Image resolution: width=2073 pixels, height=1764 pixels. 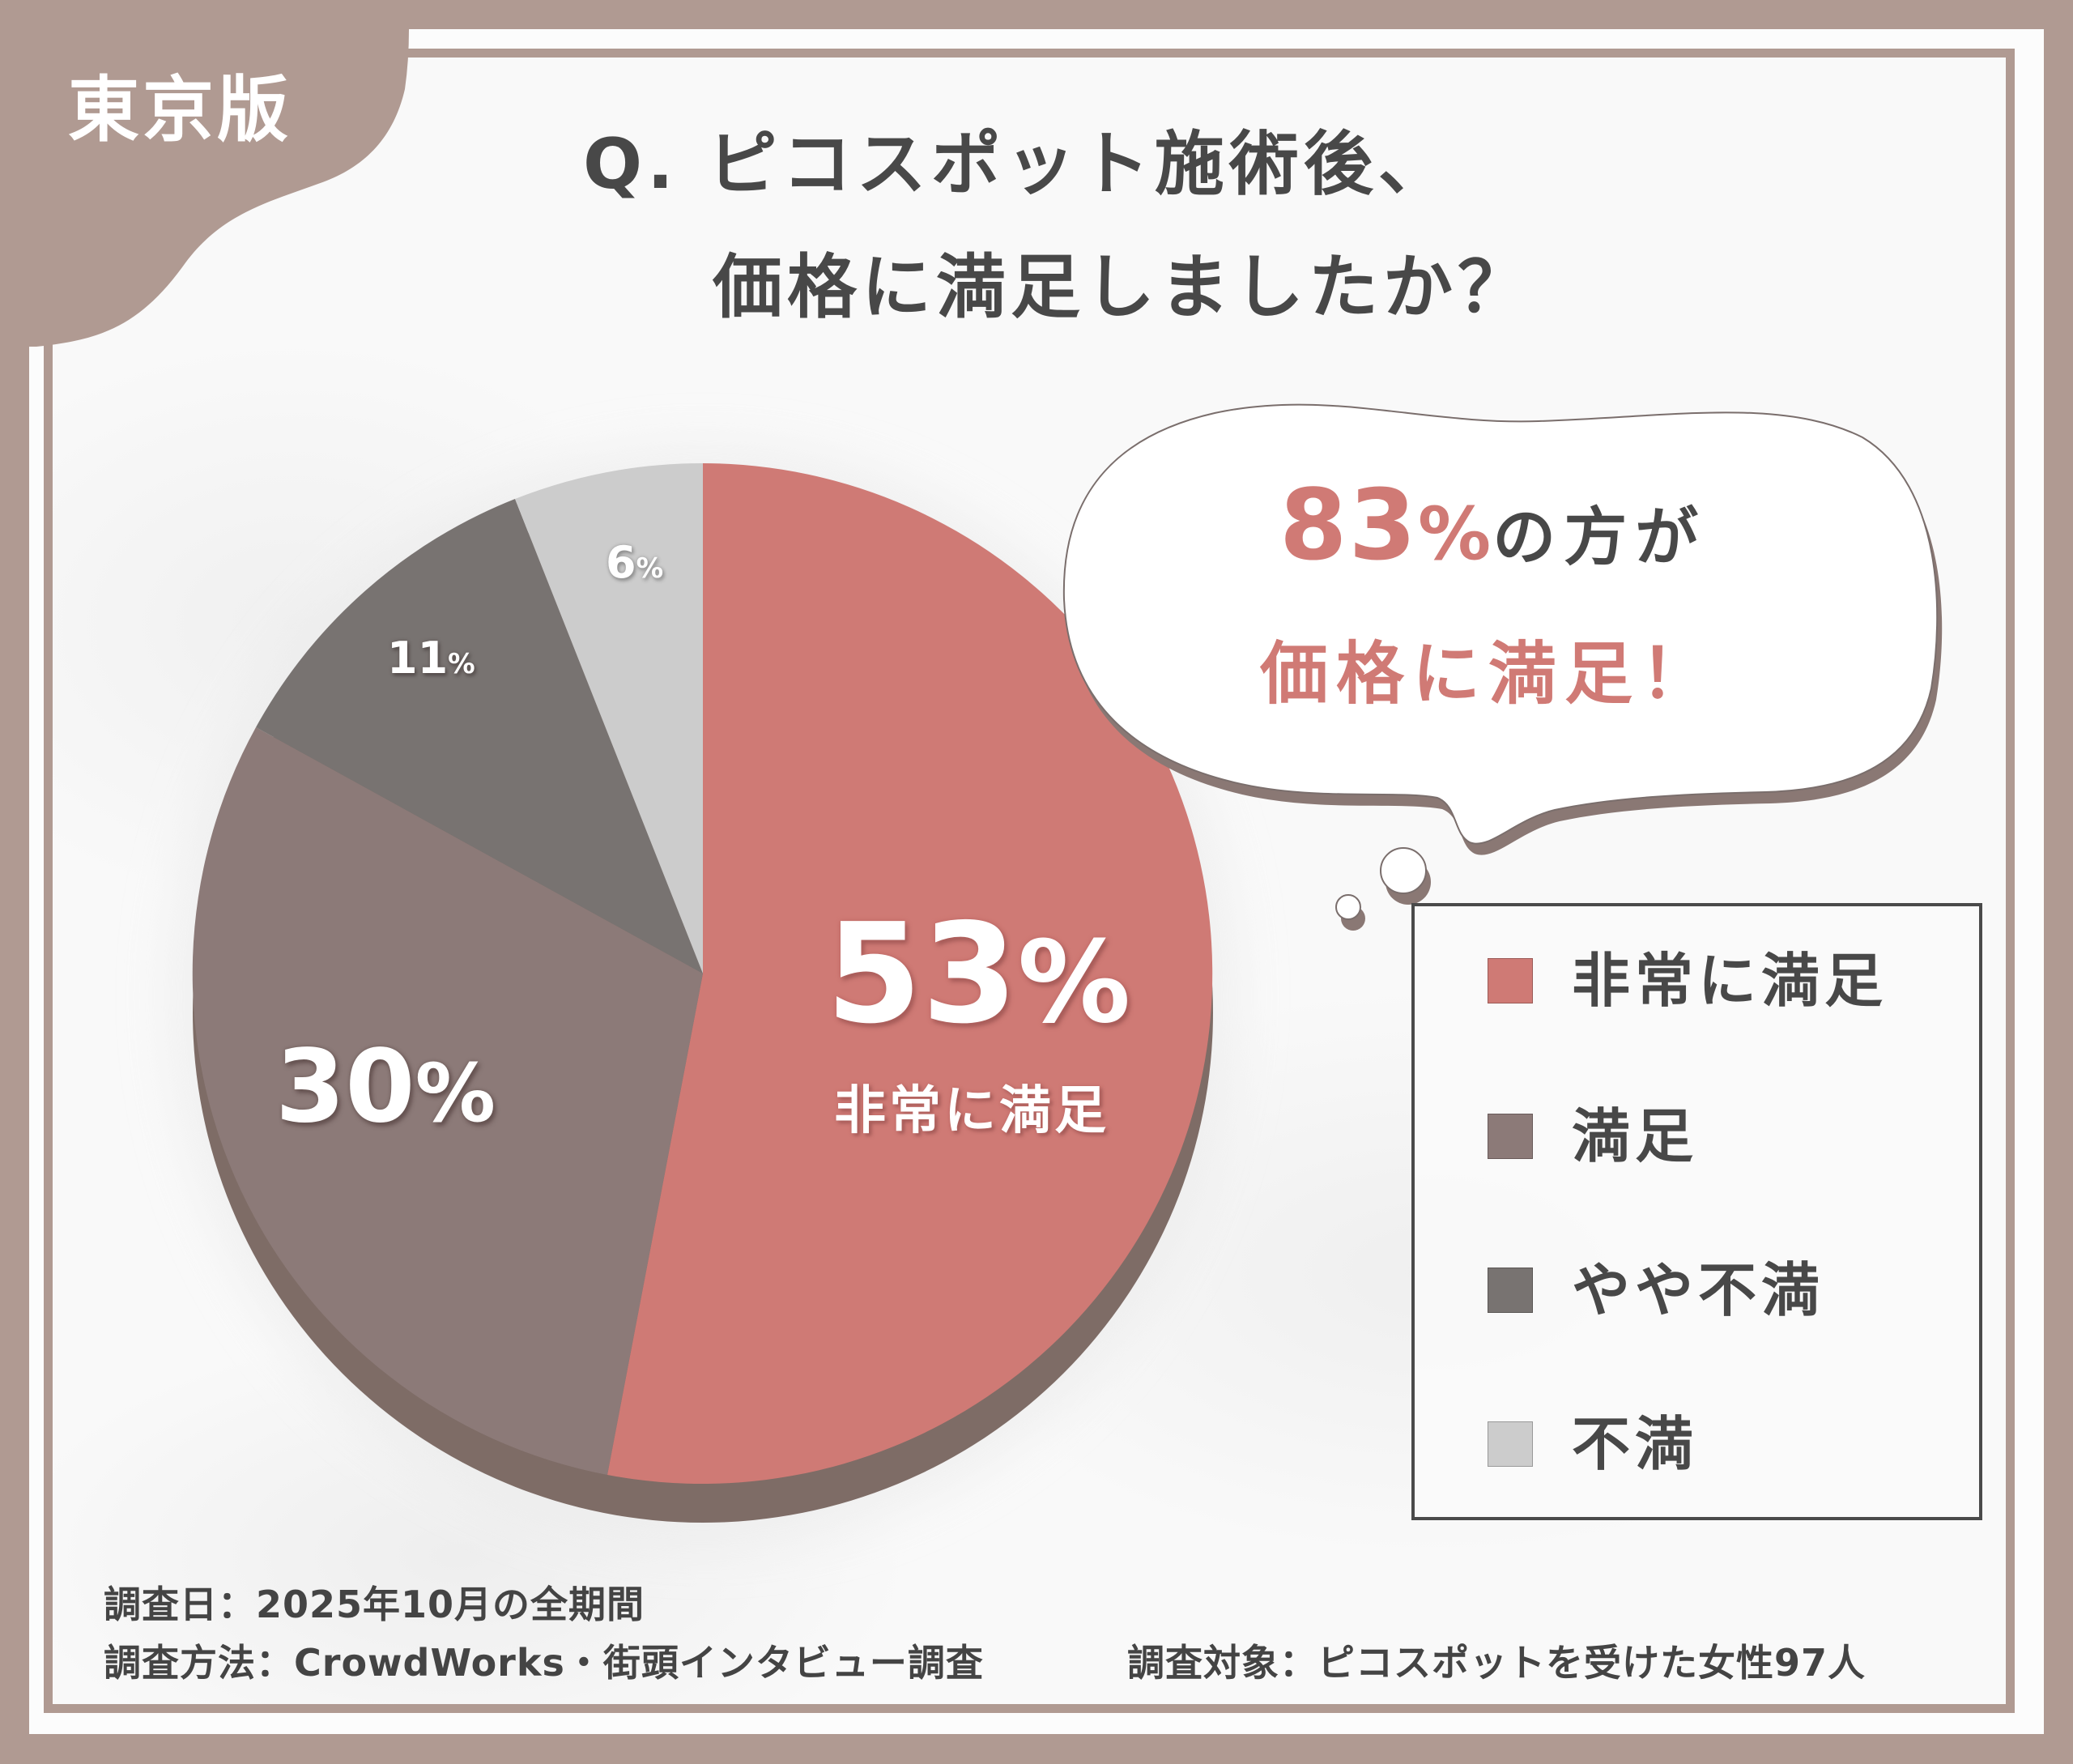 What do you see at coordinates (1348, 907) in the screenshot?
I see `bubble-dot-small` at bounding box center [1348, 907].